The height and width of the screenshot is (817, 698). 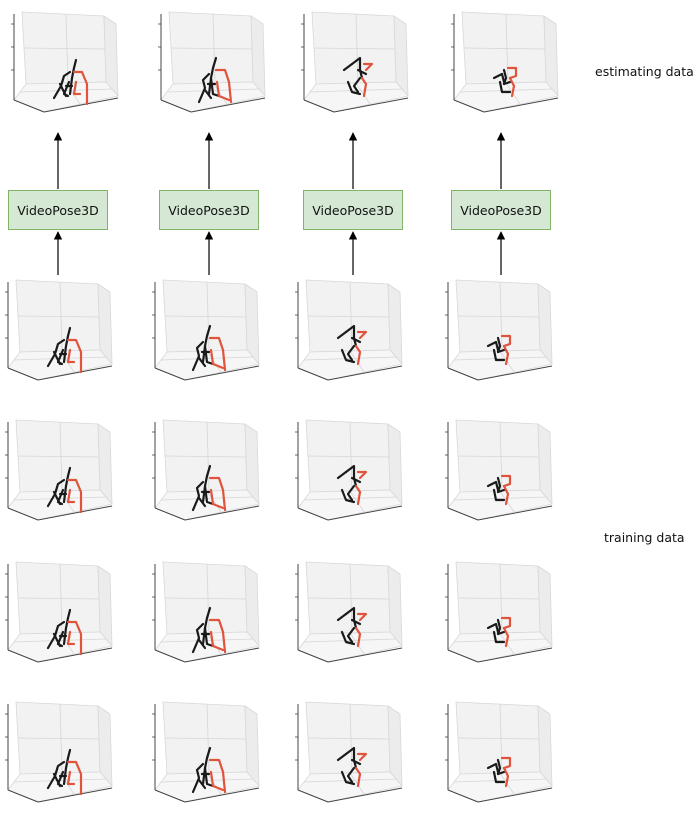 What do you see at coordinates (501, 210) in the screenshot?
I see `model-box-3: VideoPose3D` at bounding box center [501, 210].